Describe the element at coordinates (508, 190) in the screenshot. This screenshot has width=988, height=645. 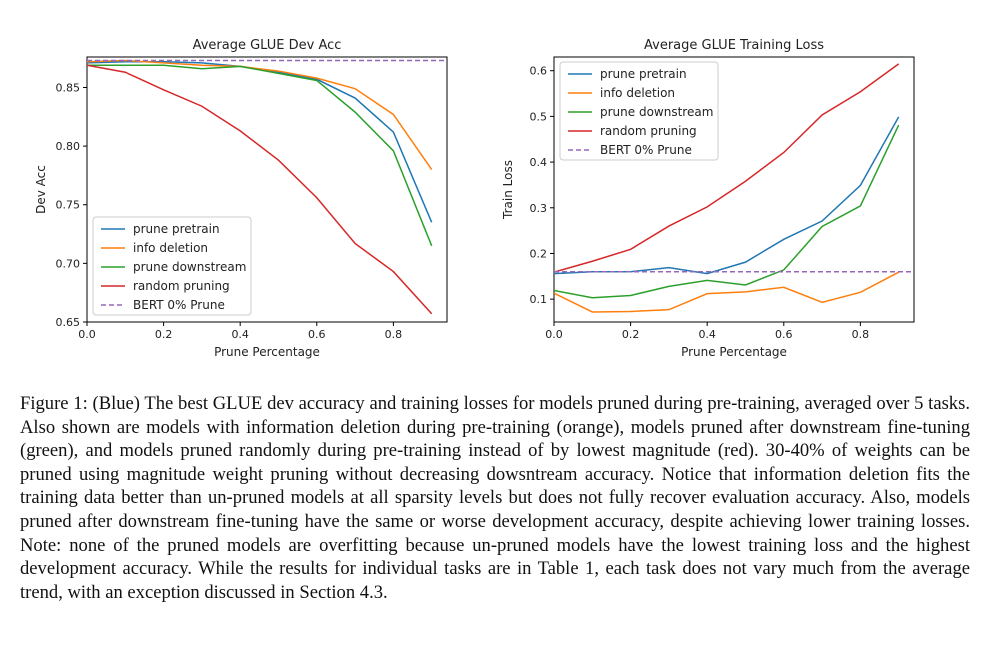
I see `y-axis-label: Train Loss` at that location.